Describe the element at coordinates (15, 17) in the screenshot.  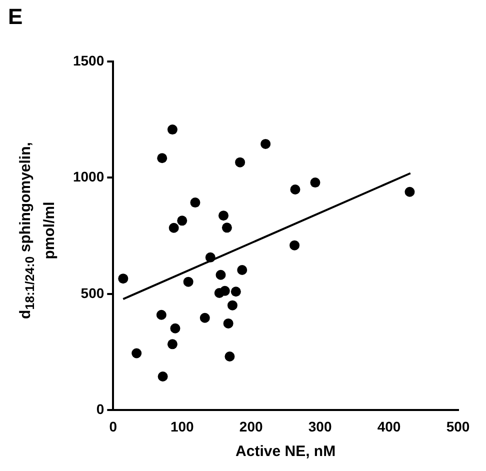
I see `text: E` at that location.